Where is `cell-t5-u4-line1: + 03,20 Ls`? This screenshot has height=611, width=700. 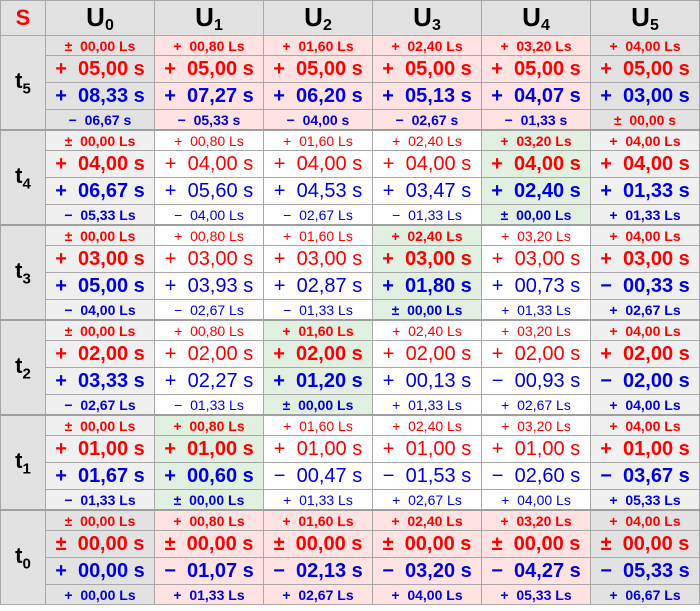
cell-t5-u4-line1: + 03,20 Ls is located at coordinates (536, 45).